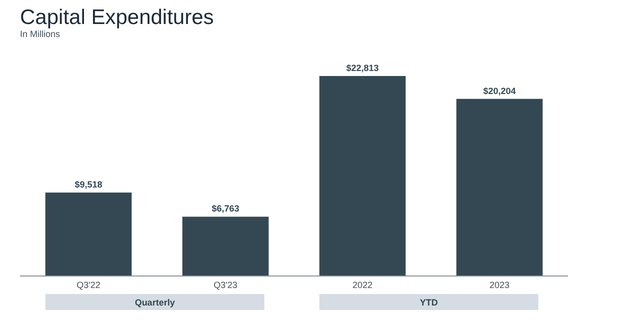  Describe the element at coordinates (362, 285) in the screenshot. I see `x-tick-label: 2022` at that location.